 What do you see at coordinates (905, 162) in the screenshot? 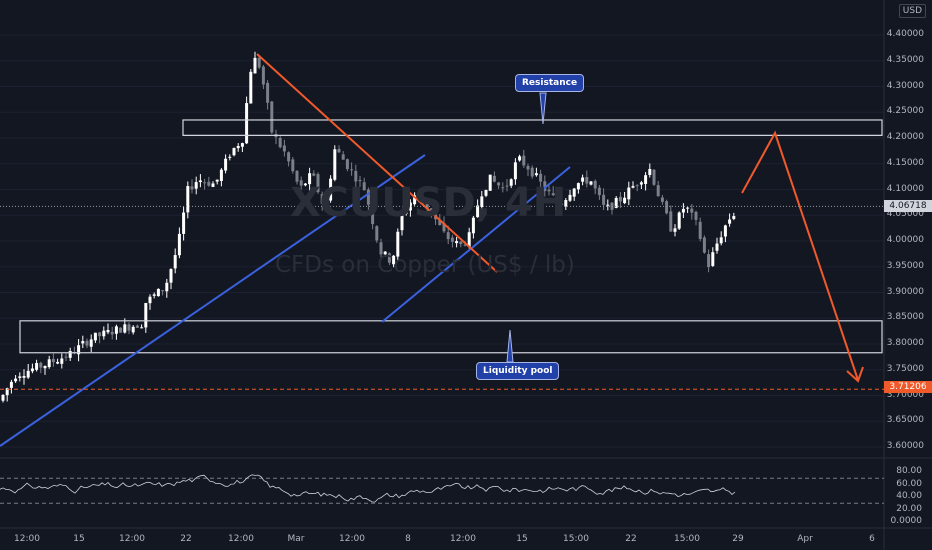
I see `price-tick-label: 4.15000` at bounding box center [905, 162].